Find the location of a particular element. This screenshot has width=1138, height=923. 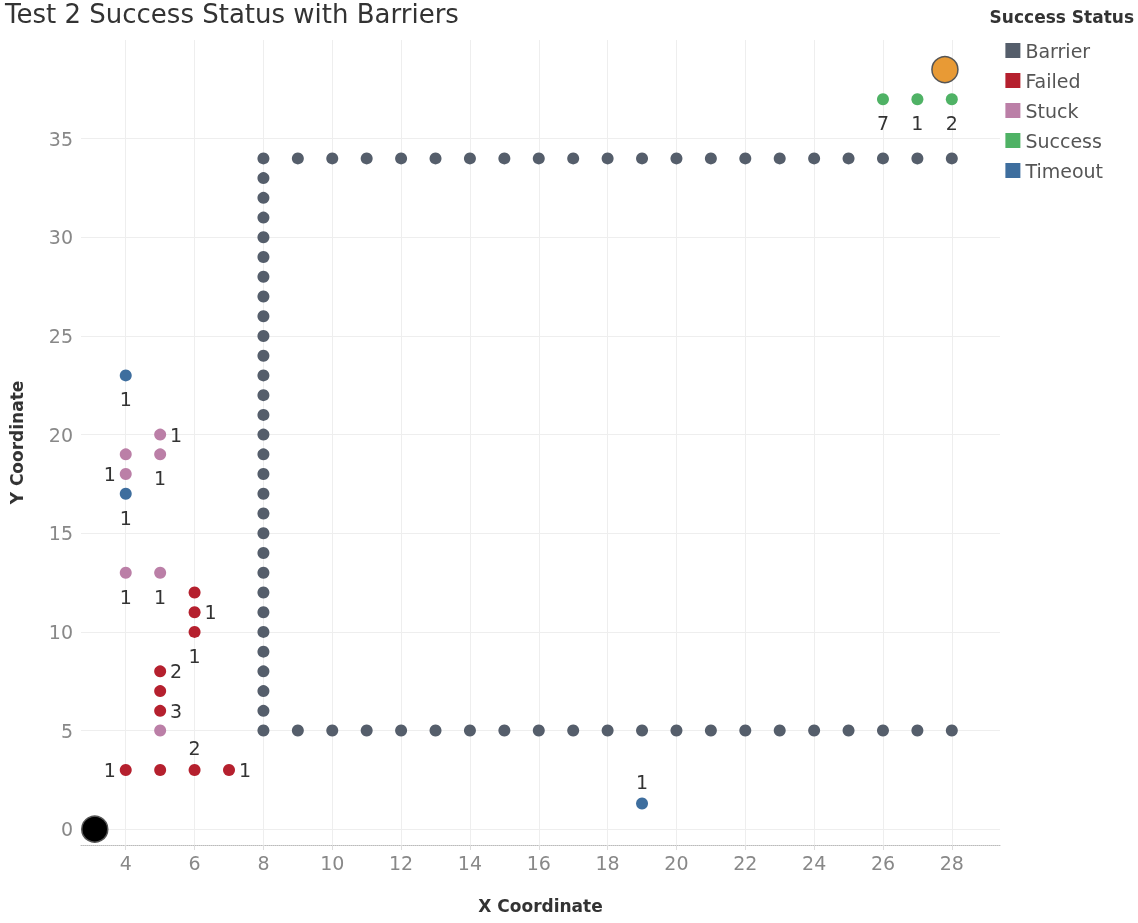

x-tick-label: 26 is located at coordinates (883, 862).